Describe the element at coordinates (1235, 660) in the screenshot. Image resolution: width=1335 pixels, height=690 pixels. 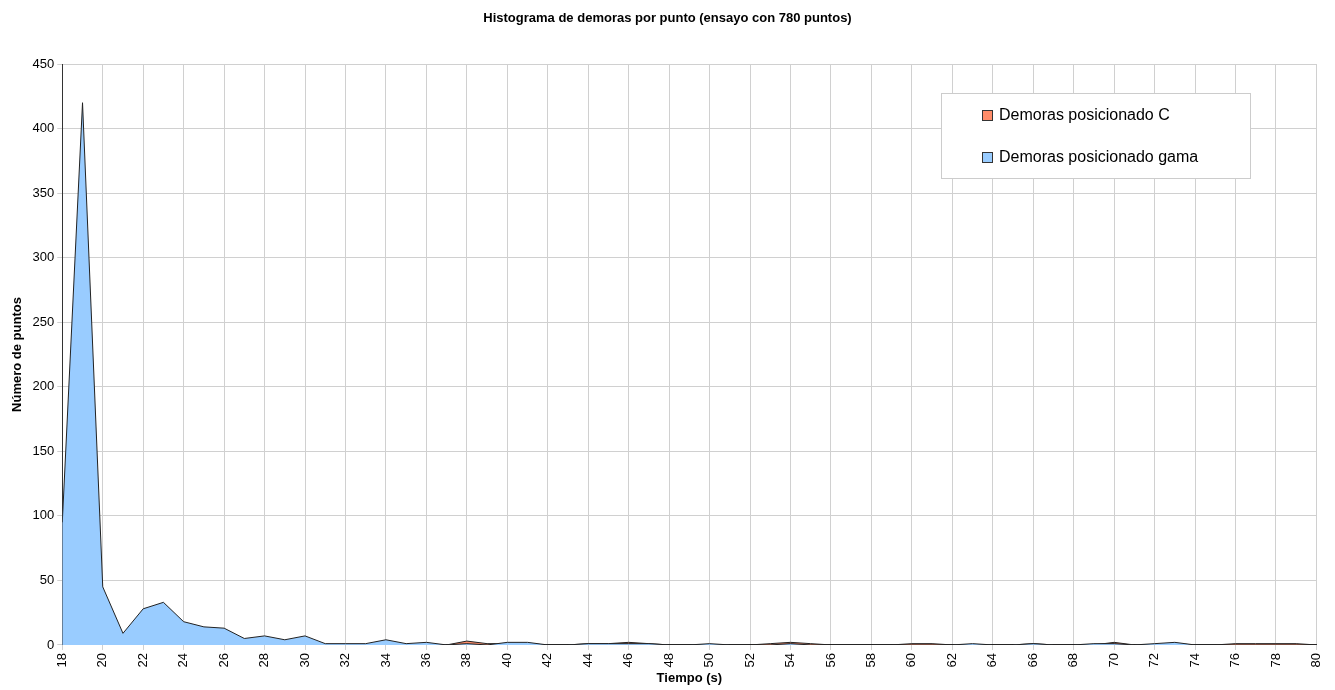
I see `x-tick-label: 76` at that location.